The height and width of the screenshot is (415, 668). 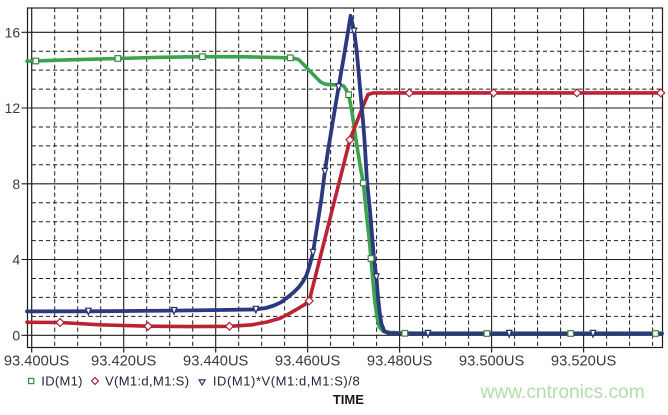 I want to click on svg-text: 93.500US, so click(x=492, y=361).